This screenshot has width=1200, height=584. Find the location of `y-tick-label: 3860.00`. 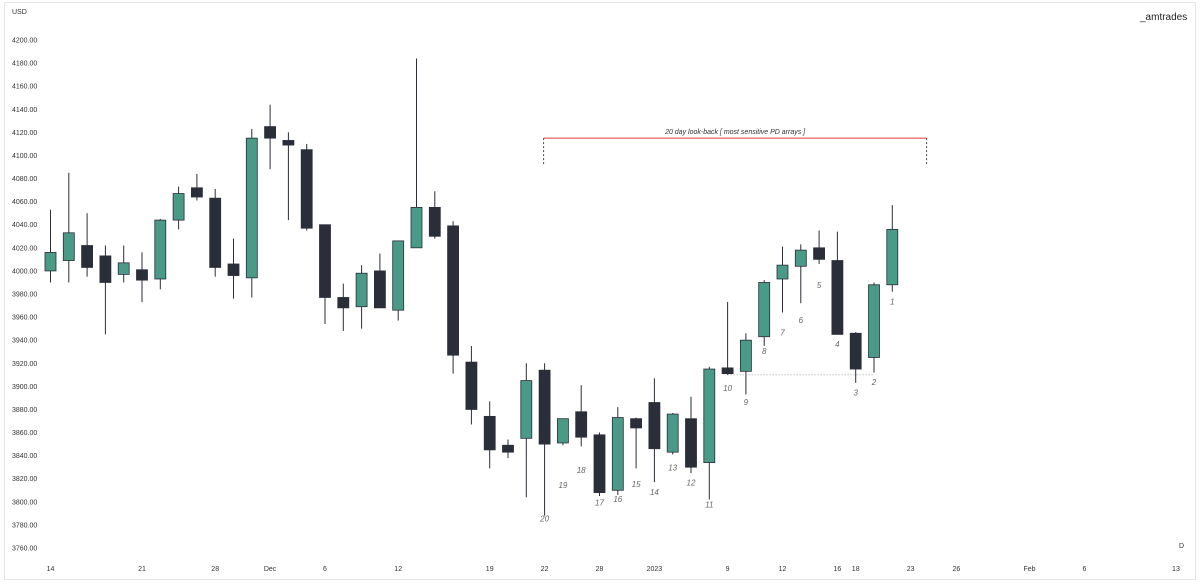

y-tick-label: 3860.00 is located at coordinates (24, 433).